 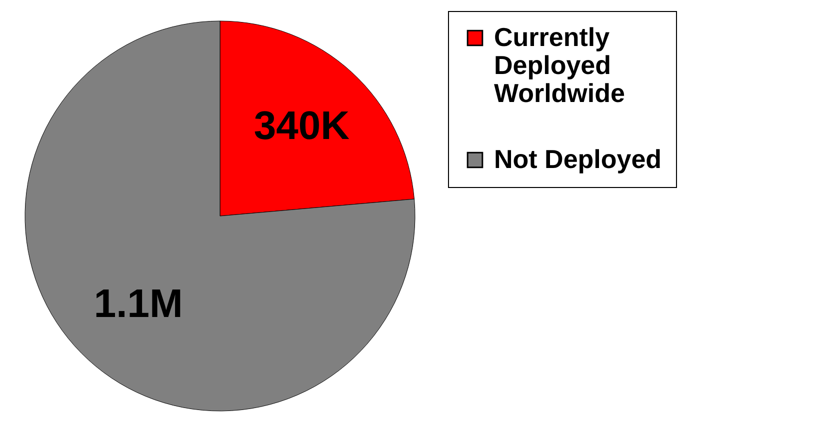 What do you see at coordinates (578, 159) in the screenshot?
I see `legend-label: Not Deployed` at bounding box center [578, 159].